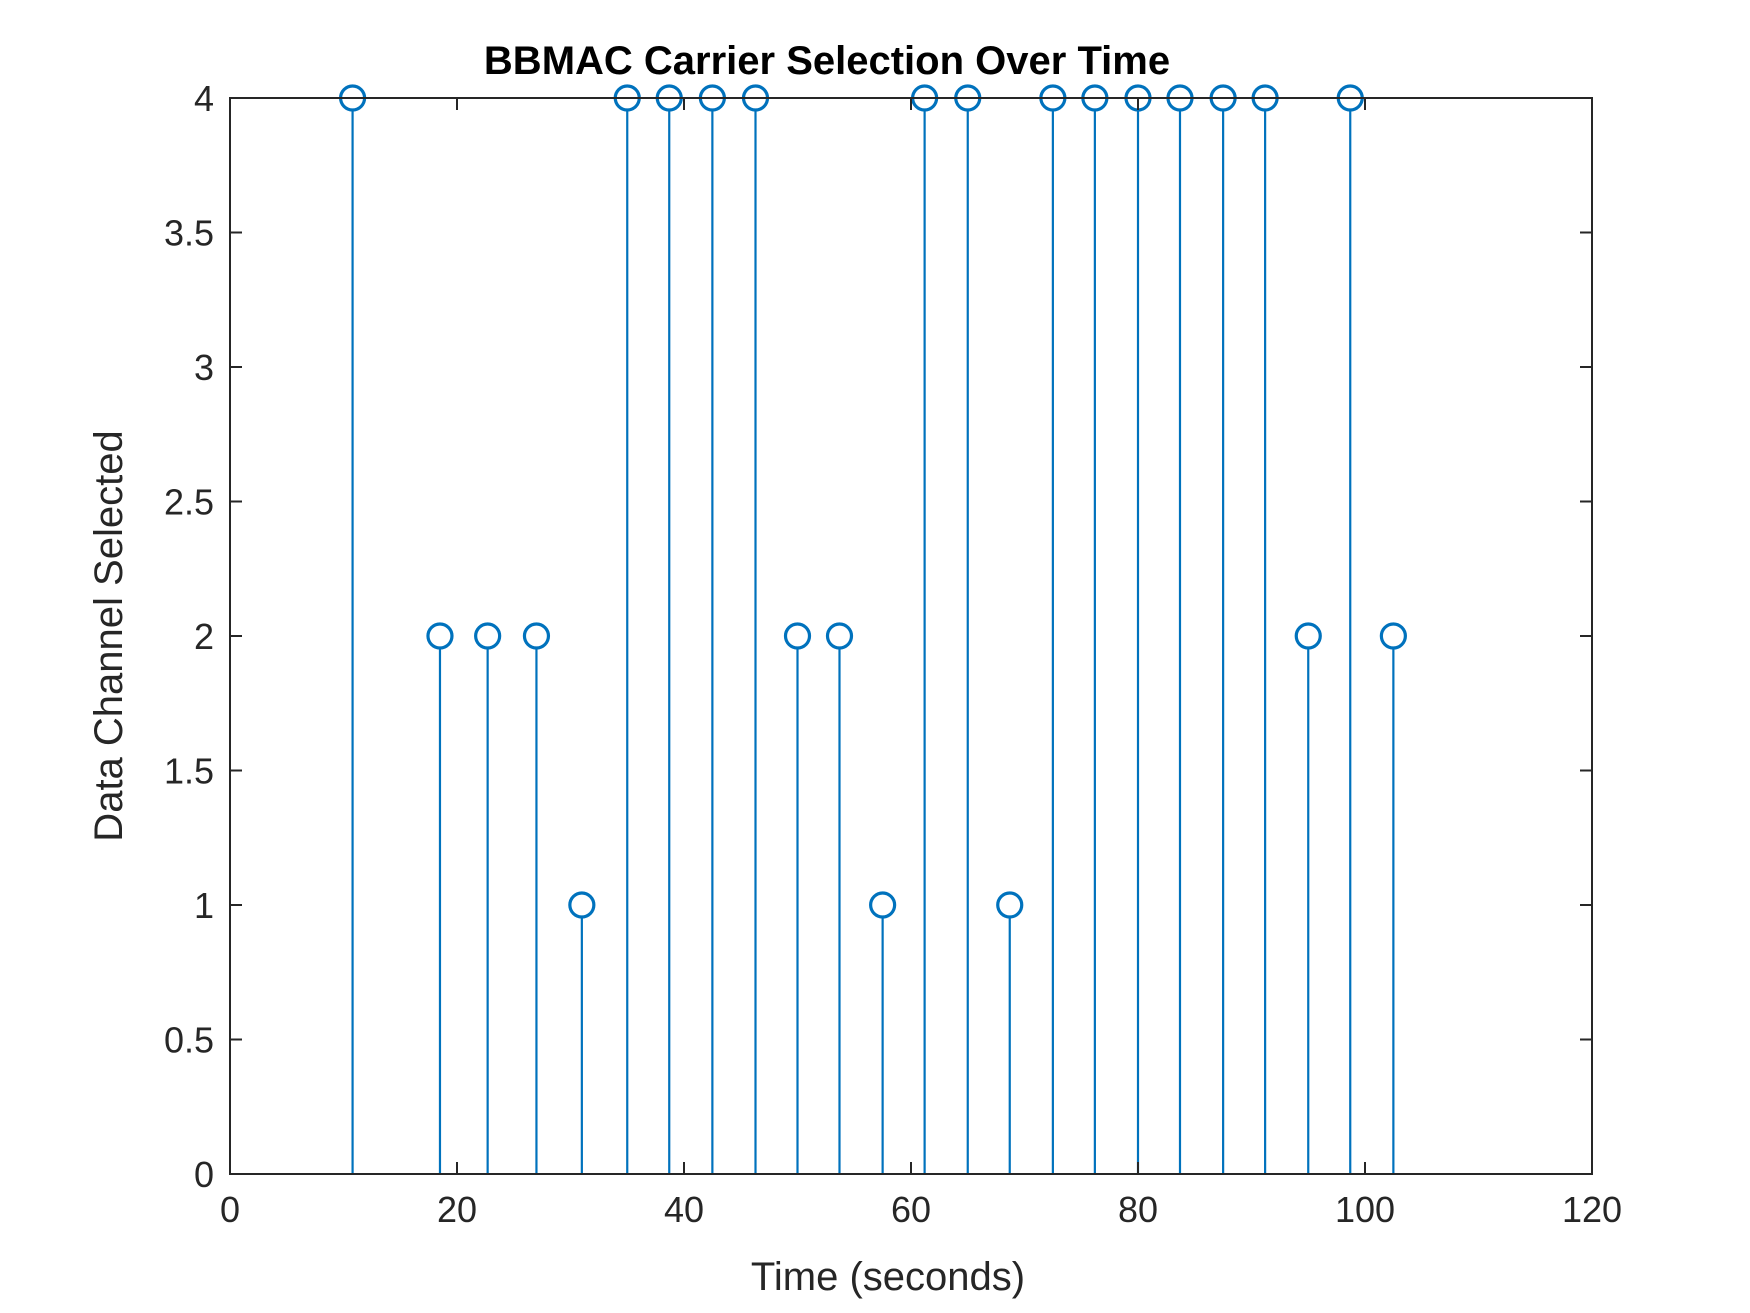  I want to click on y-tick-label: 0.5, so click(189, 1040).